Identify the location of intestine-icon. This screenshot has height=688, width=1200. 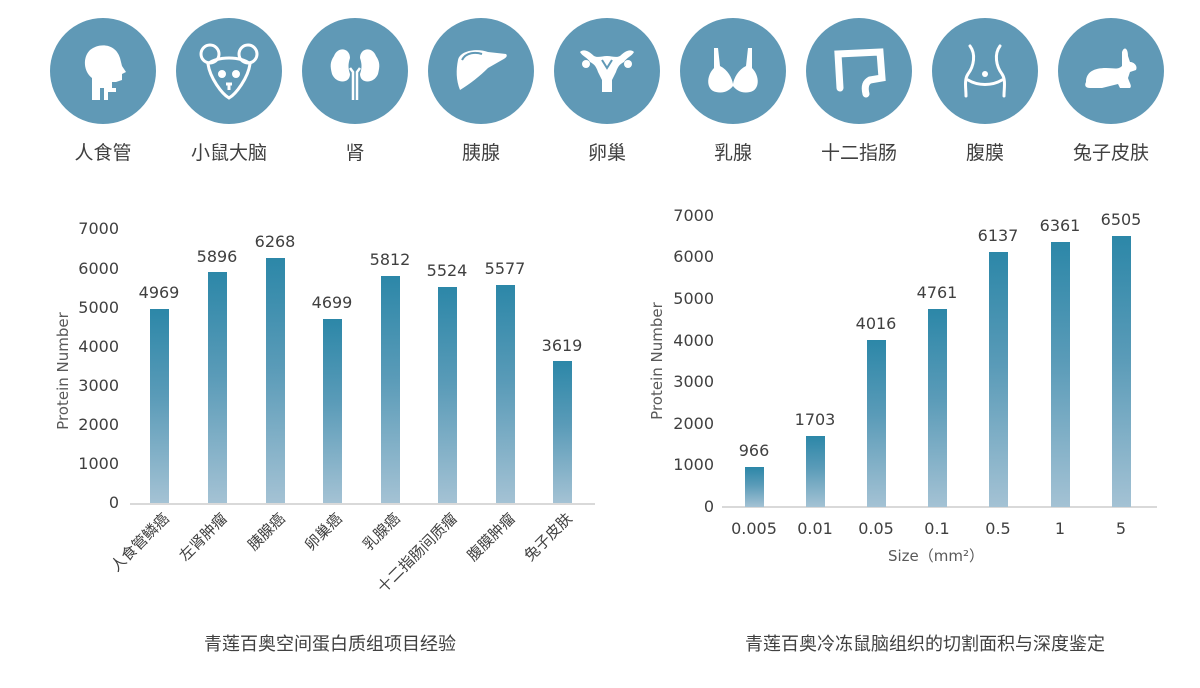
(859, 71).